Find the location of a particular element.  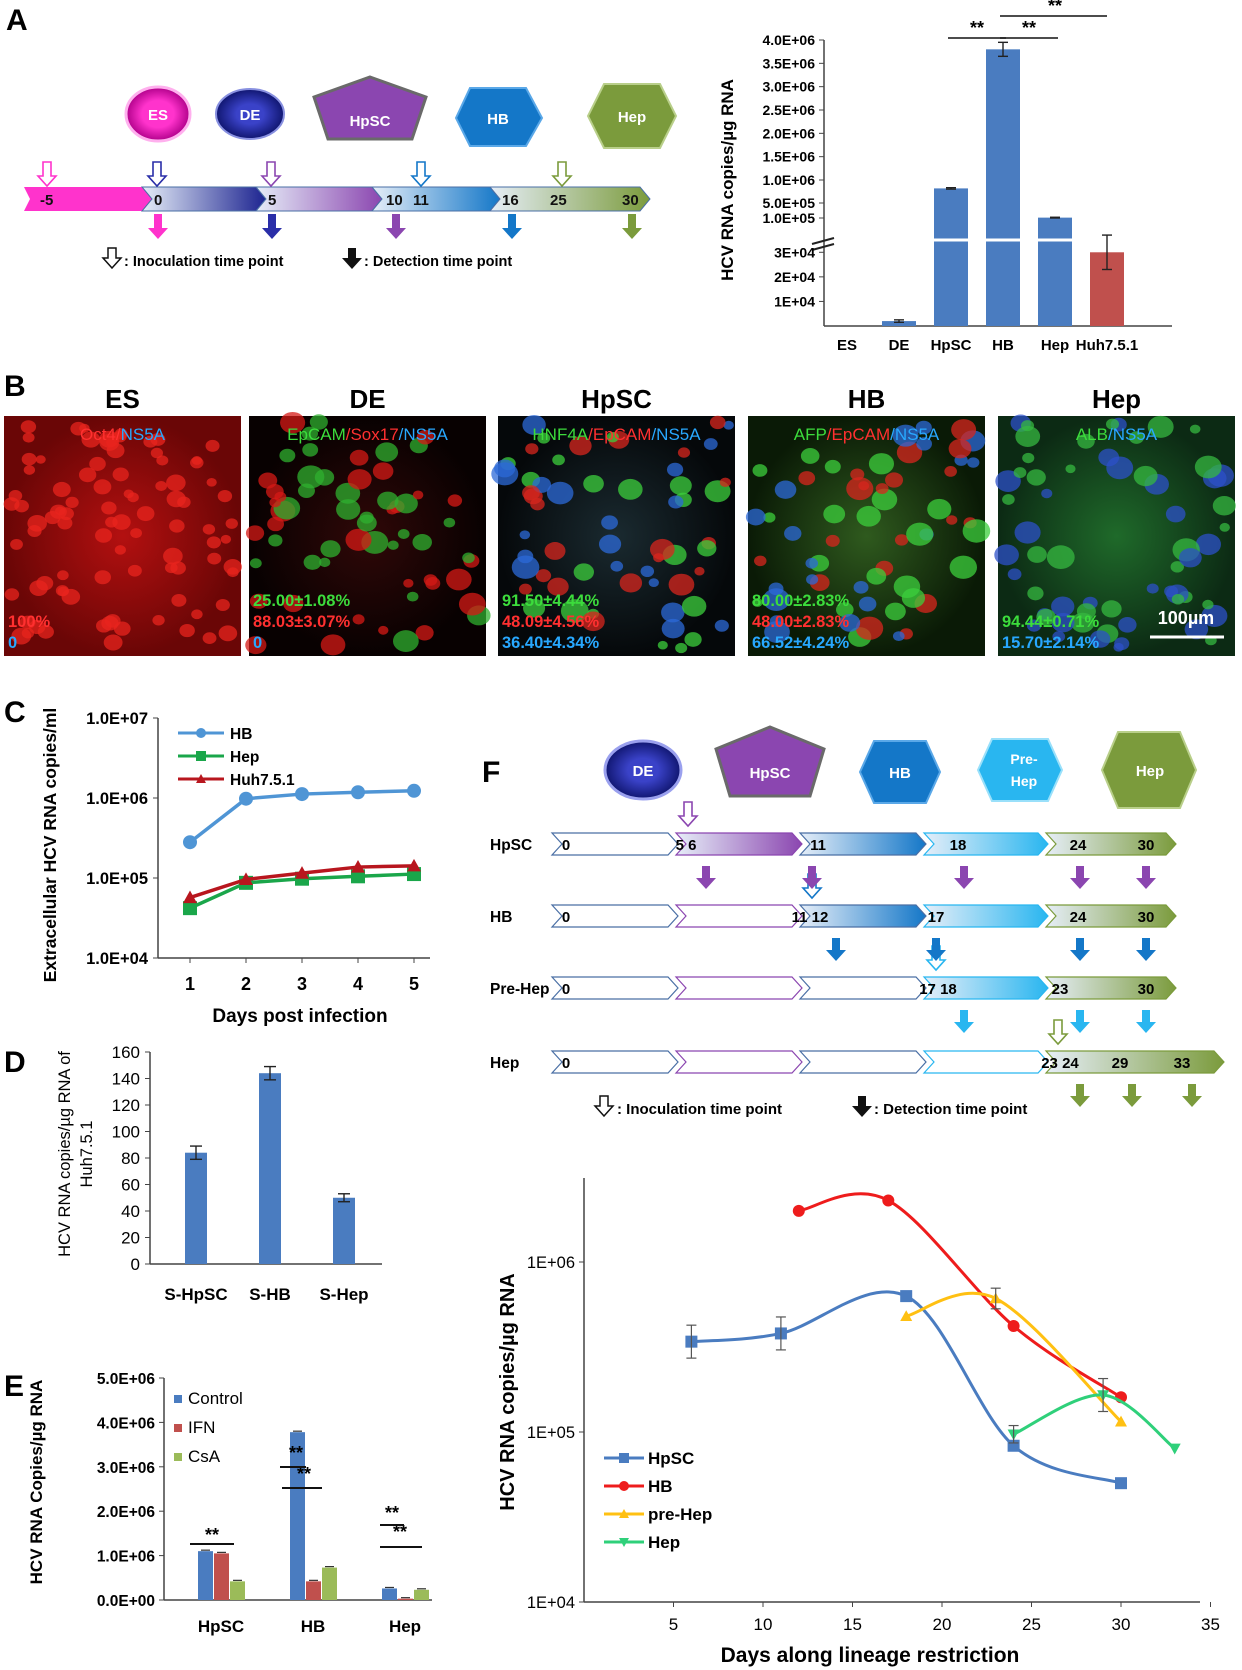

bar is located at coordinates (205, 1575).